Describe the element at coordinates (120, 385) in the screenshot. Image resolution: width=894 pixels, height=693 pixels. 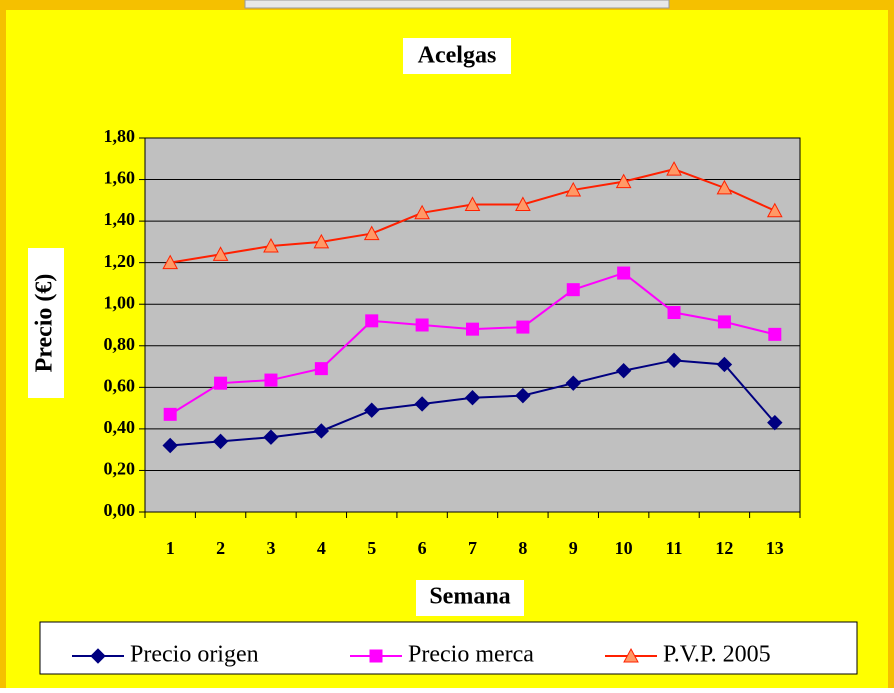
I see `y-tick-label: 0,60` at that location.